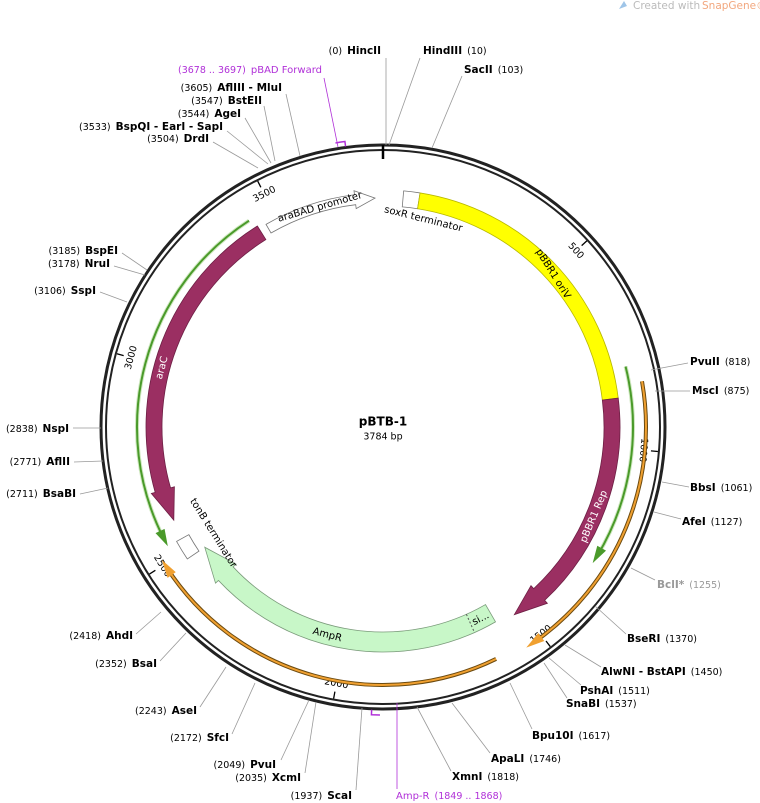  I want to click on site-label-part: (2838), so click(22, 429).